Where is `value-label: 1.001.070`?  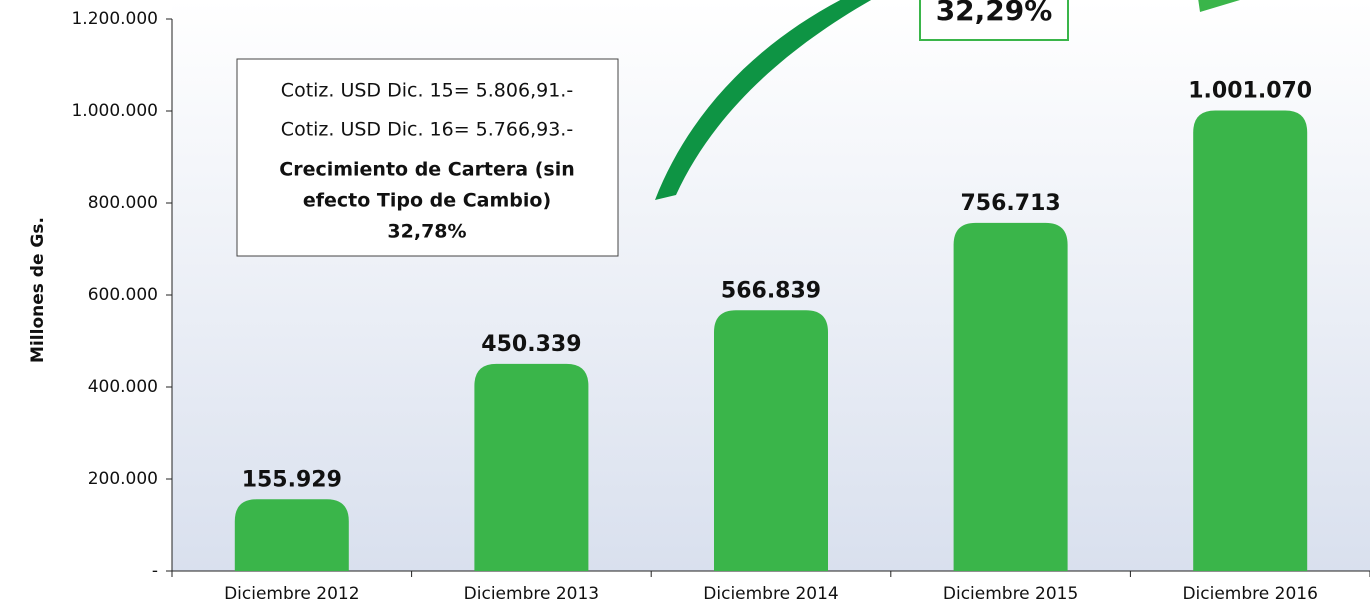
value-label: 1.001.070 is located at coordinates (1250, 91).